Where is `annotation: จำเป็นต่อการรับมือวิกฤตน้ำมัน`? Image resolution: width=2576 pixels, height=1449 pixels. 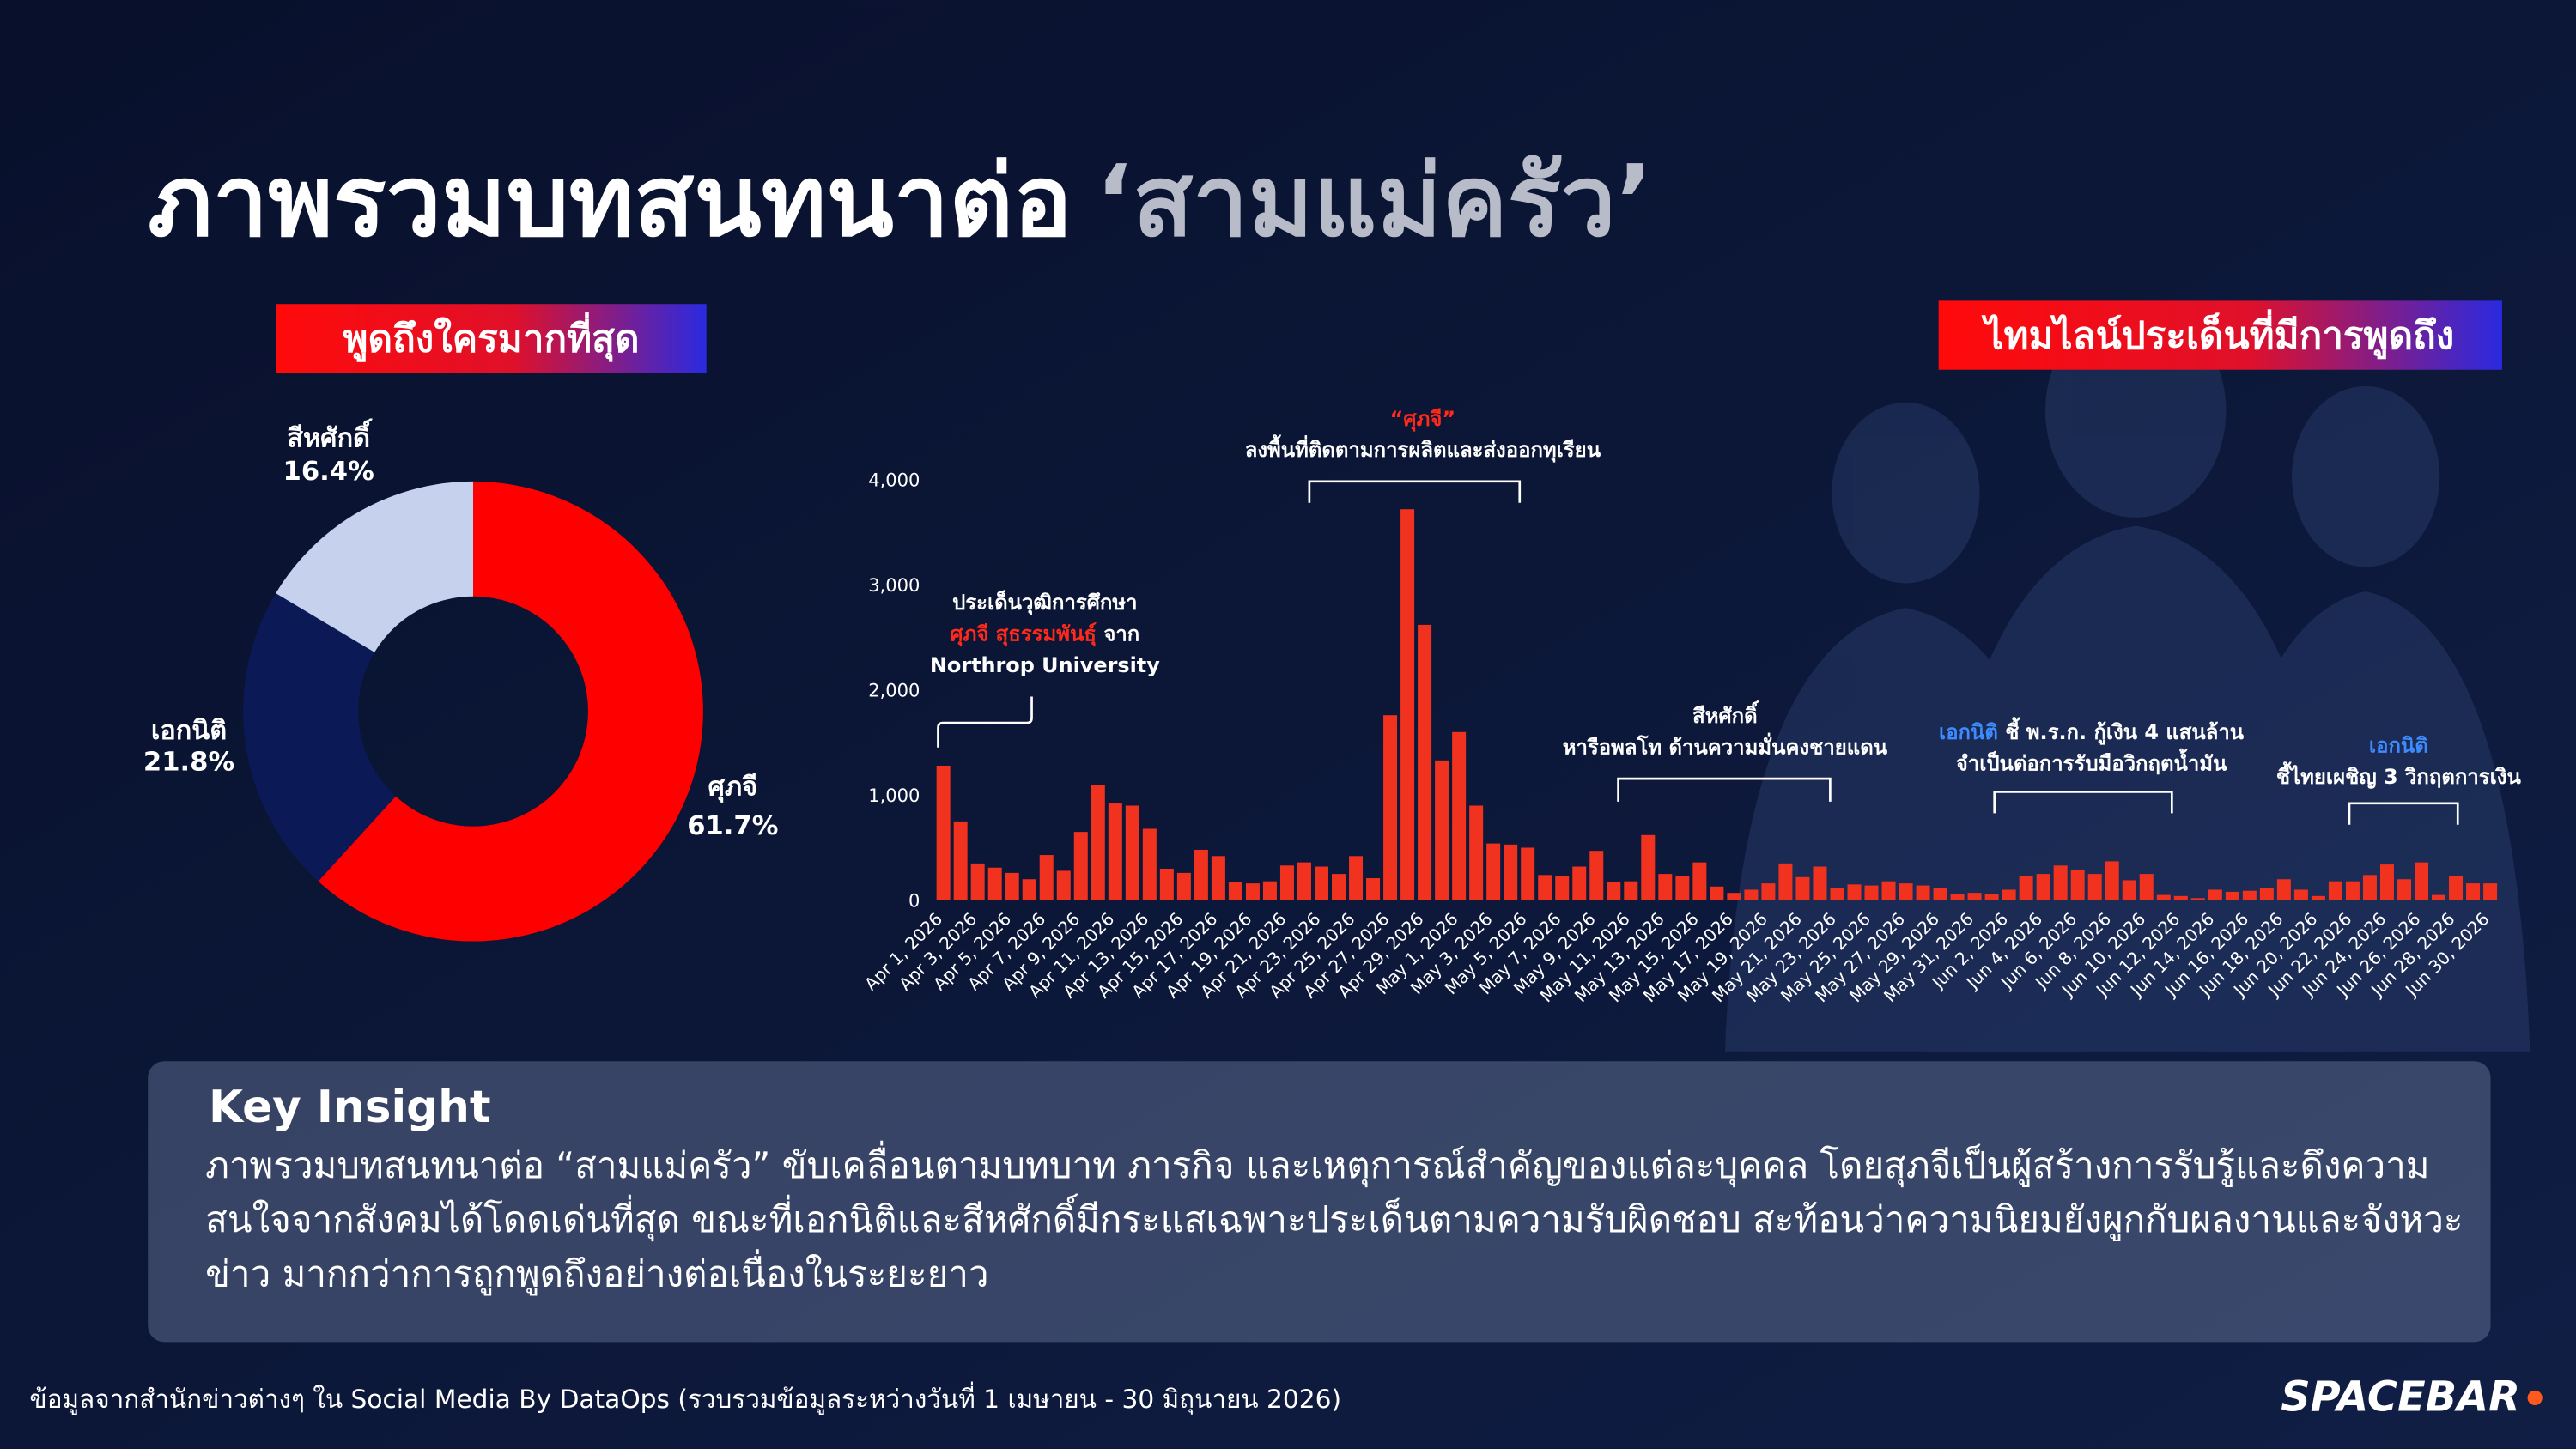
annotation: จำเป็นต่อการรับมือวิกฤตน้ำมัน is located at coordinates (2091, 762).